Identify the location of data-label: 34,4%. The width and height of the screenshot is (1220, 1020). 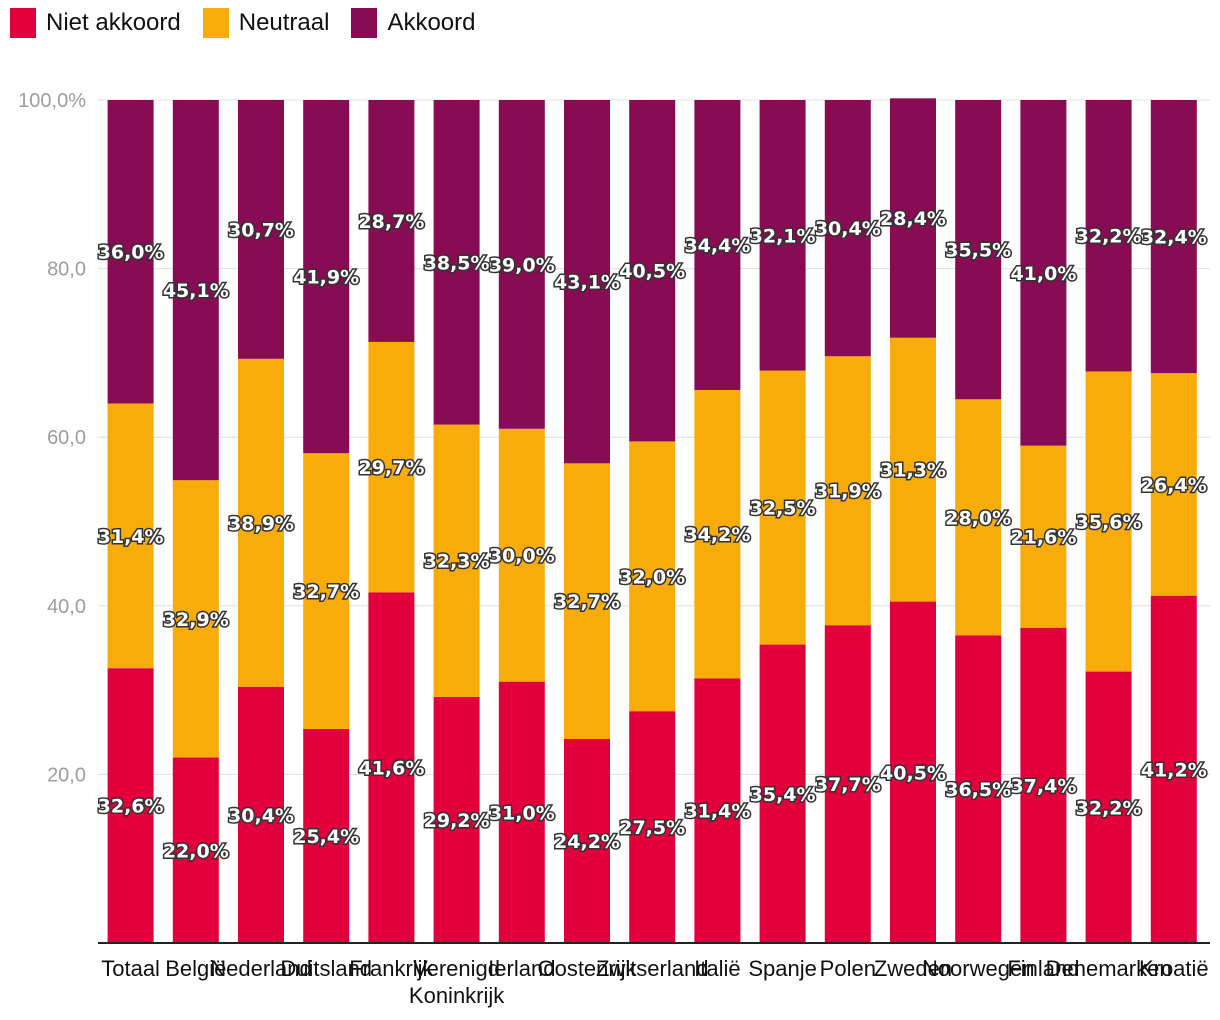
(717, 246).